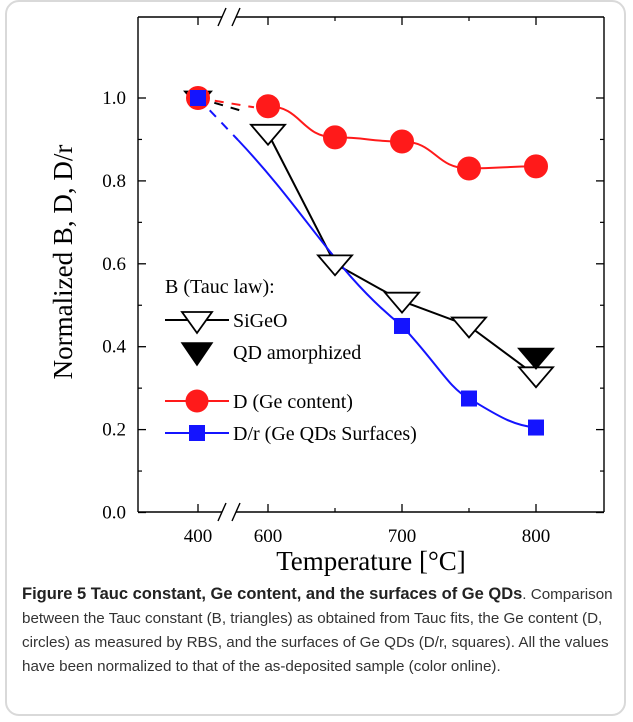 This screenshot has height=722, width=633. What do you see at coordinates (114, 430) in the screenshot?
I see `y-tick-label: 0.2` at bounding box center [114, 430].